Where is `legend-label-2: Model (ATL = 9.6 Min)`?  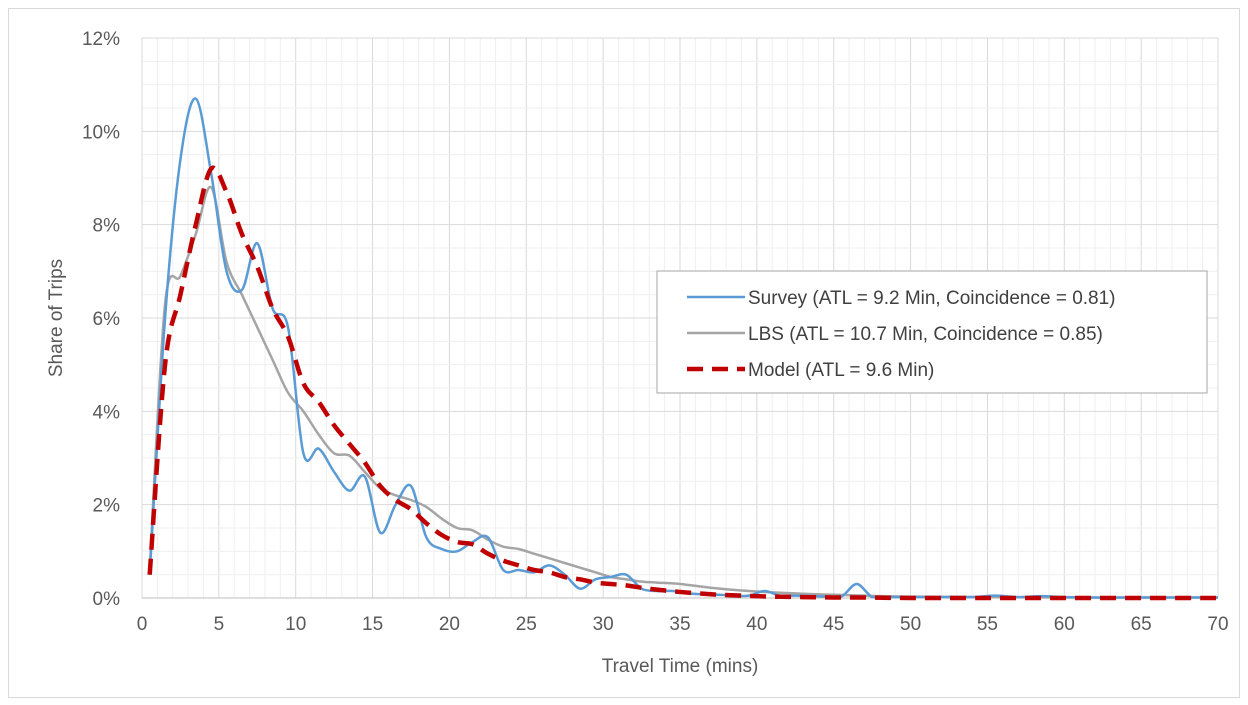
legend-label-2: Model (ATL = 9.6 Min) is located at coordinates (841, 370).